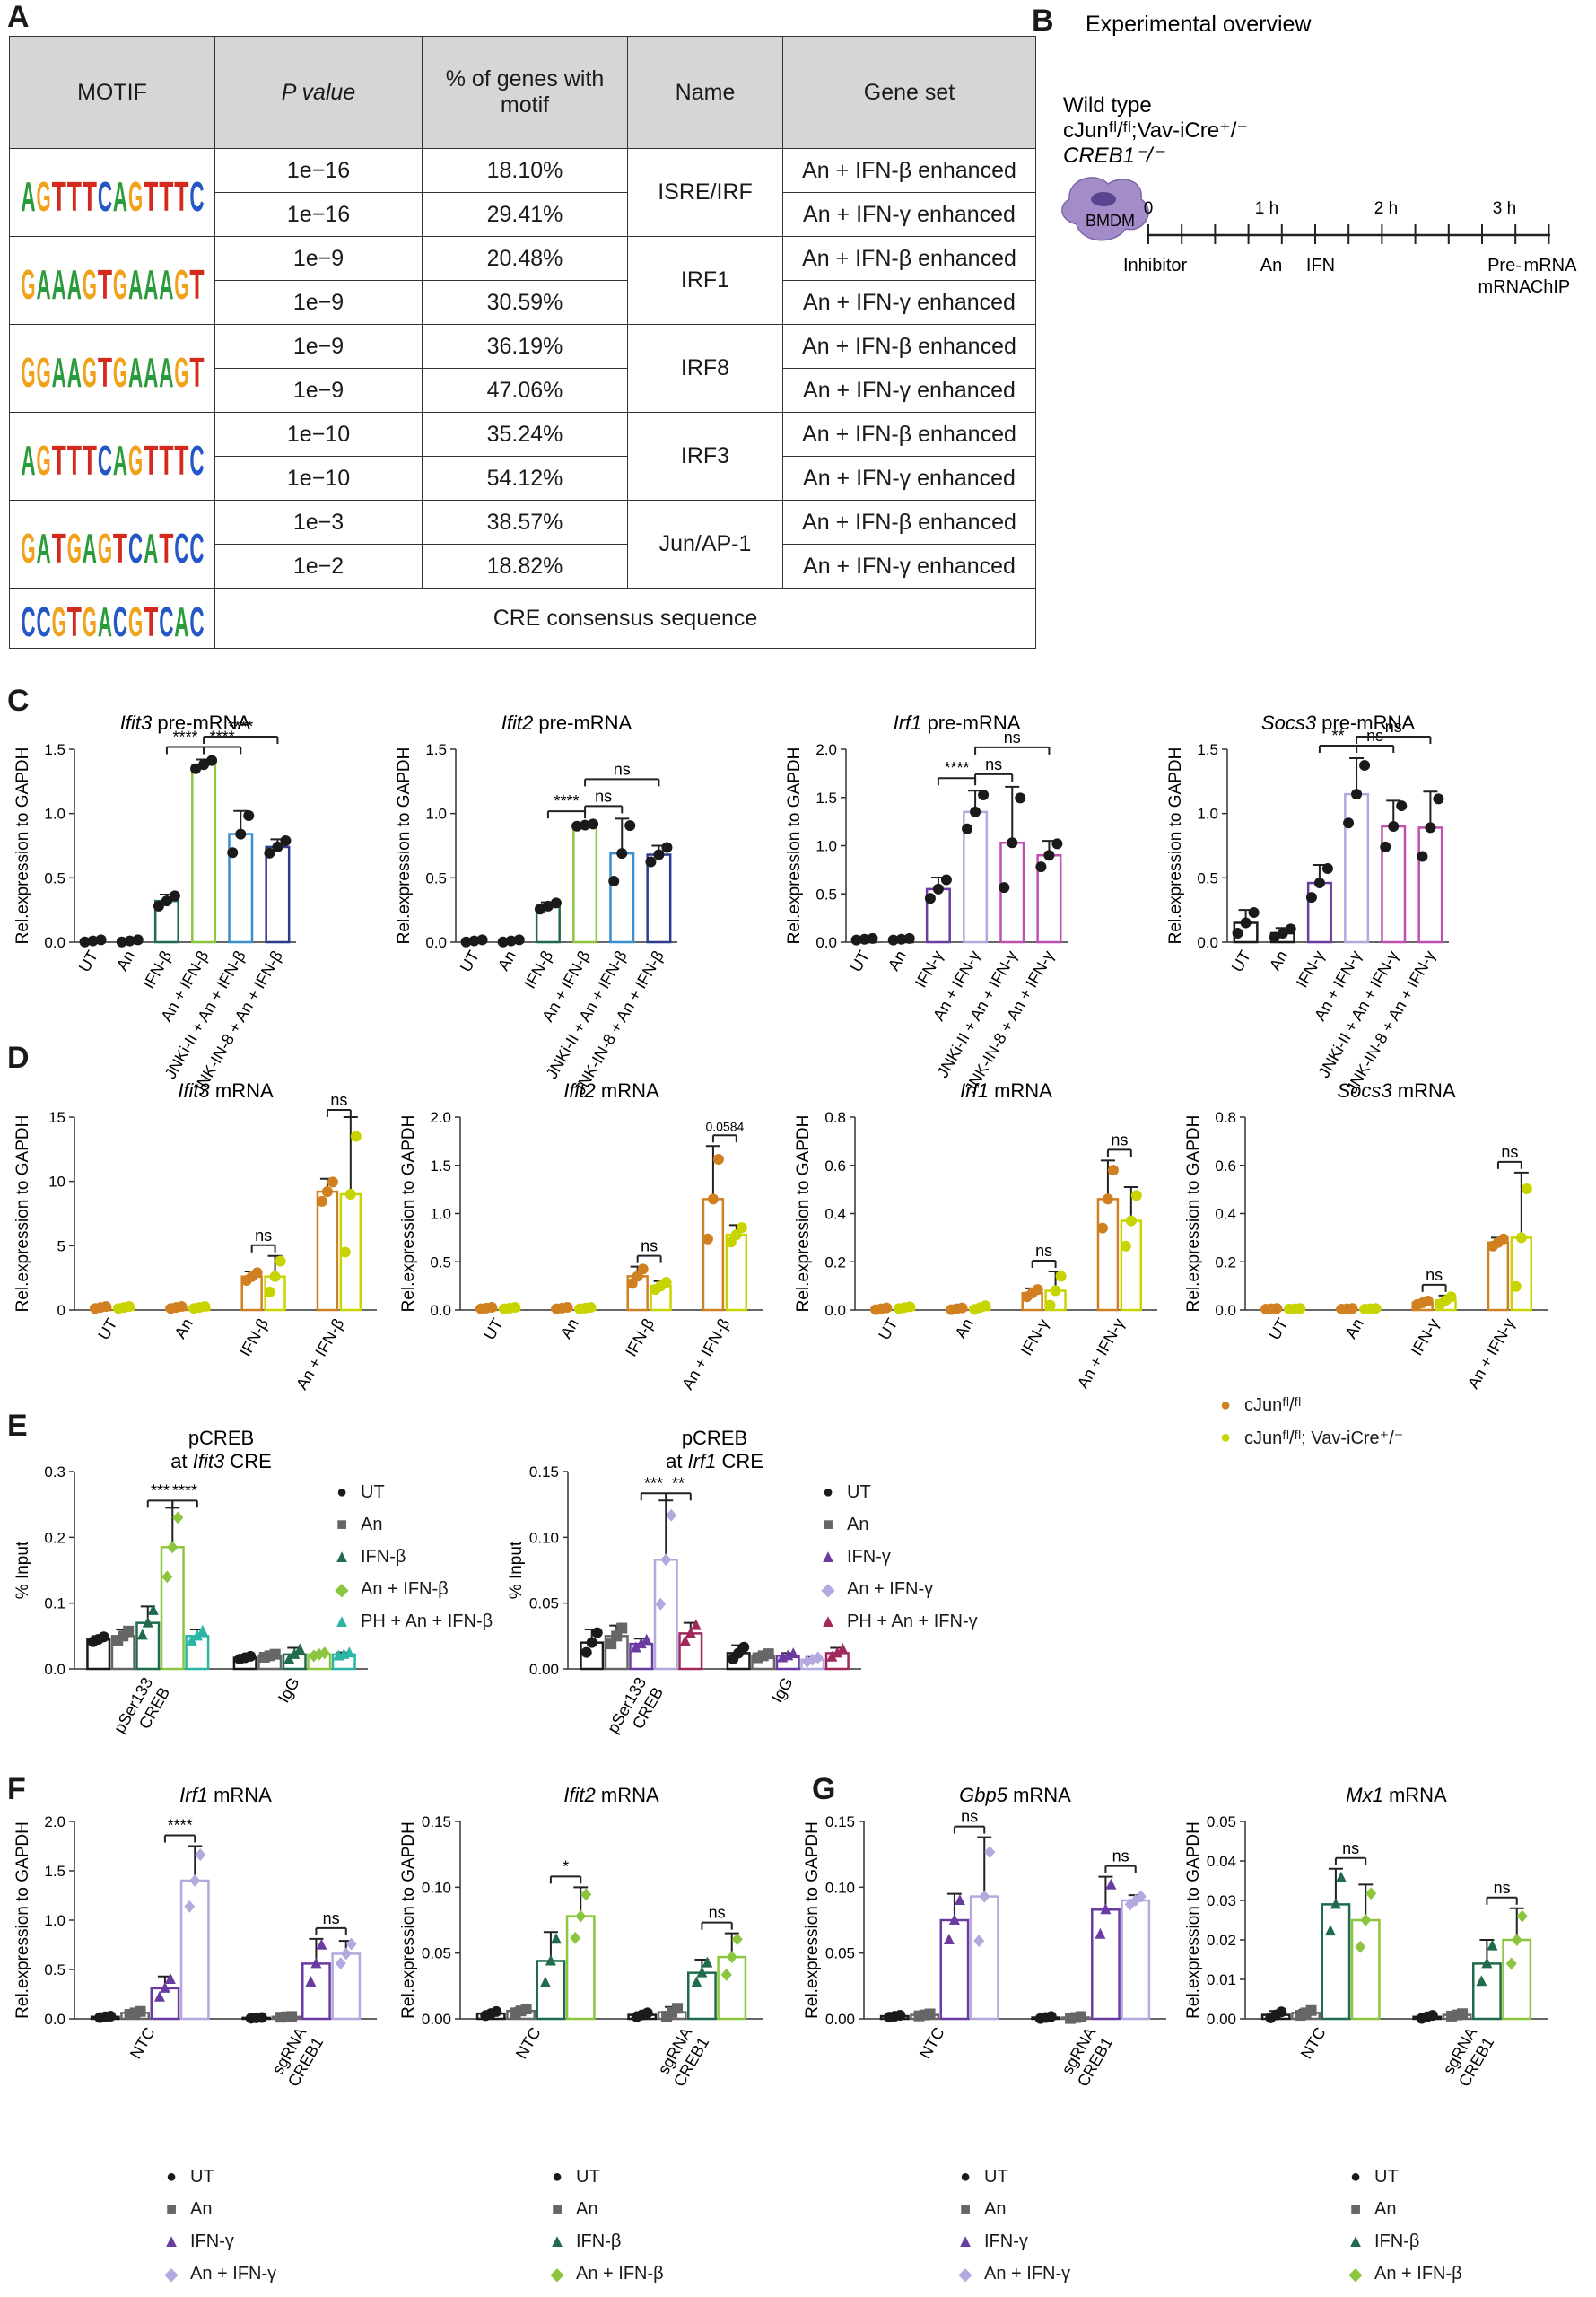  I want to click on legend-label: IFN-β, so click(383, 1556).